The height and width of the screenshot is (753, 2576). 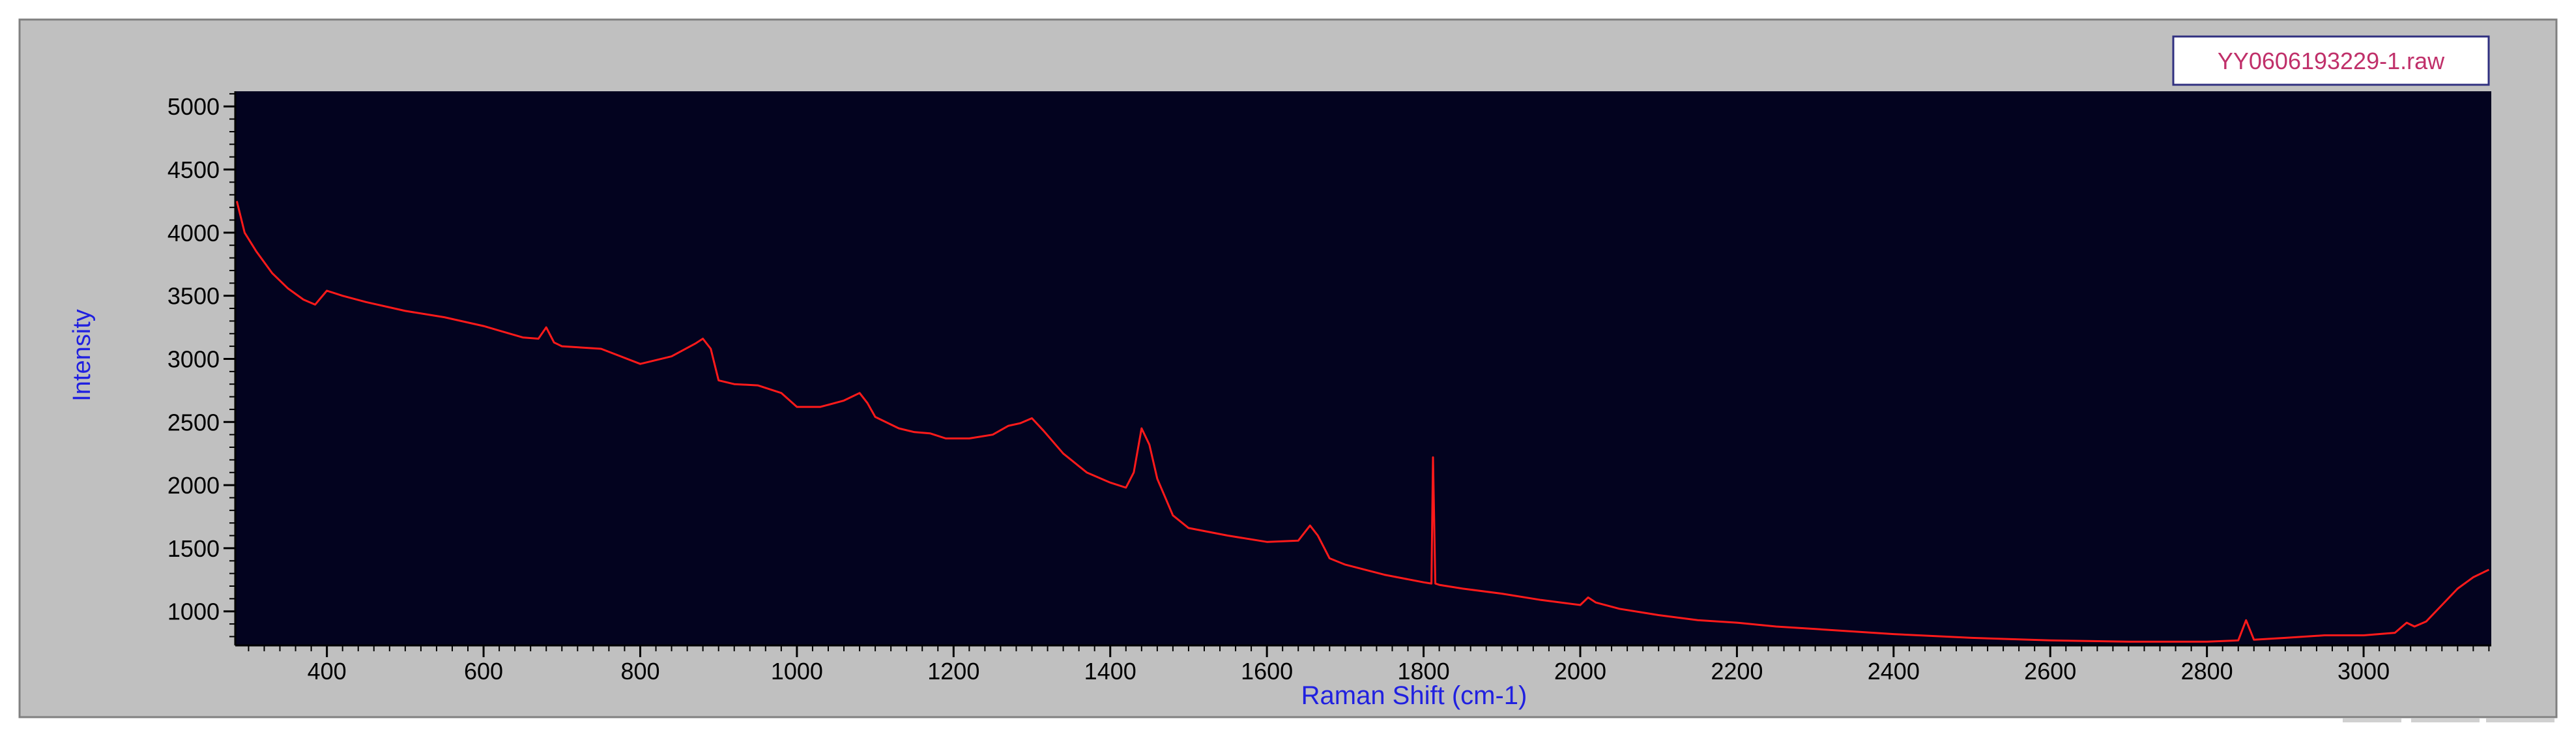 I want to click on x-tick-label: 2800, so click(x=2207, y=671).